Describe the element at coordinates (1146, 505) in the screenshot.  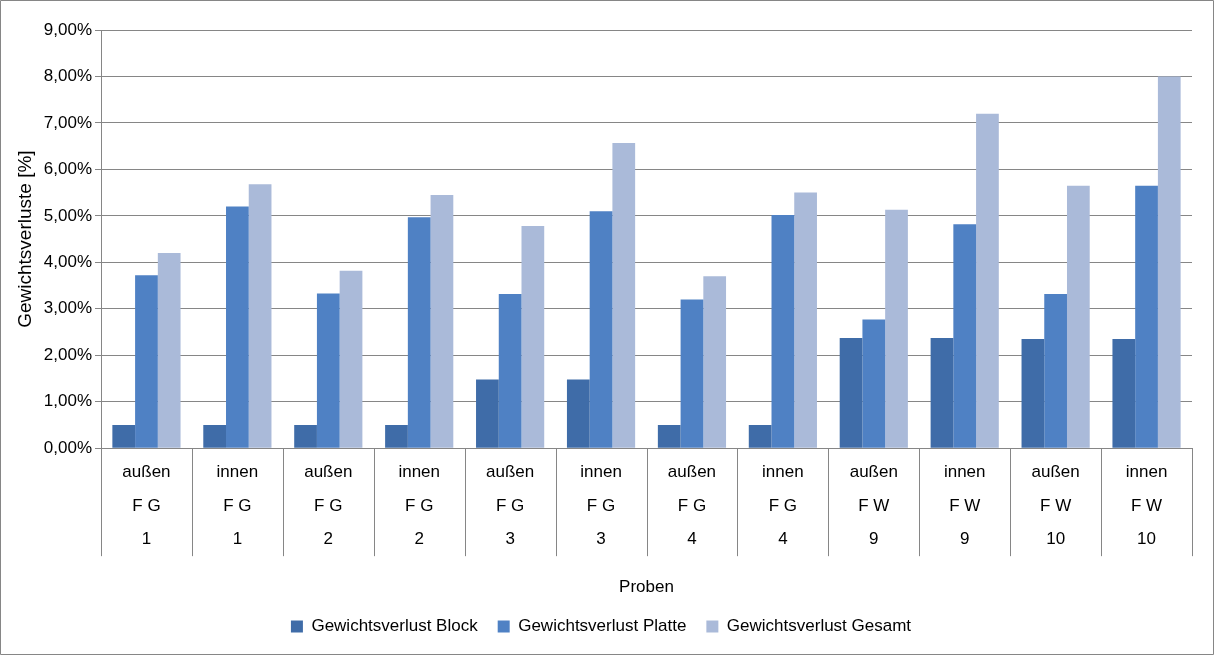
I see `x-tick-label: innen F W 10` at that location.